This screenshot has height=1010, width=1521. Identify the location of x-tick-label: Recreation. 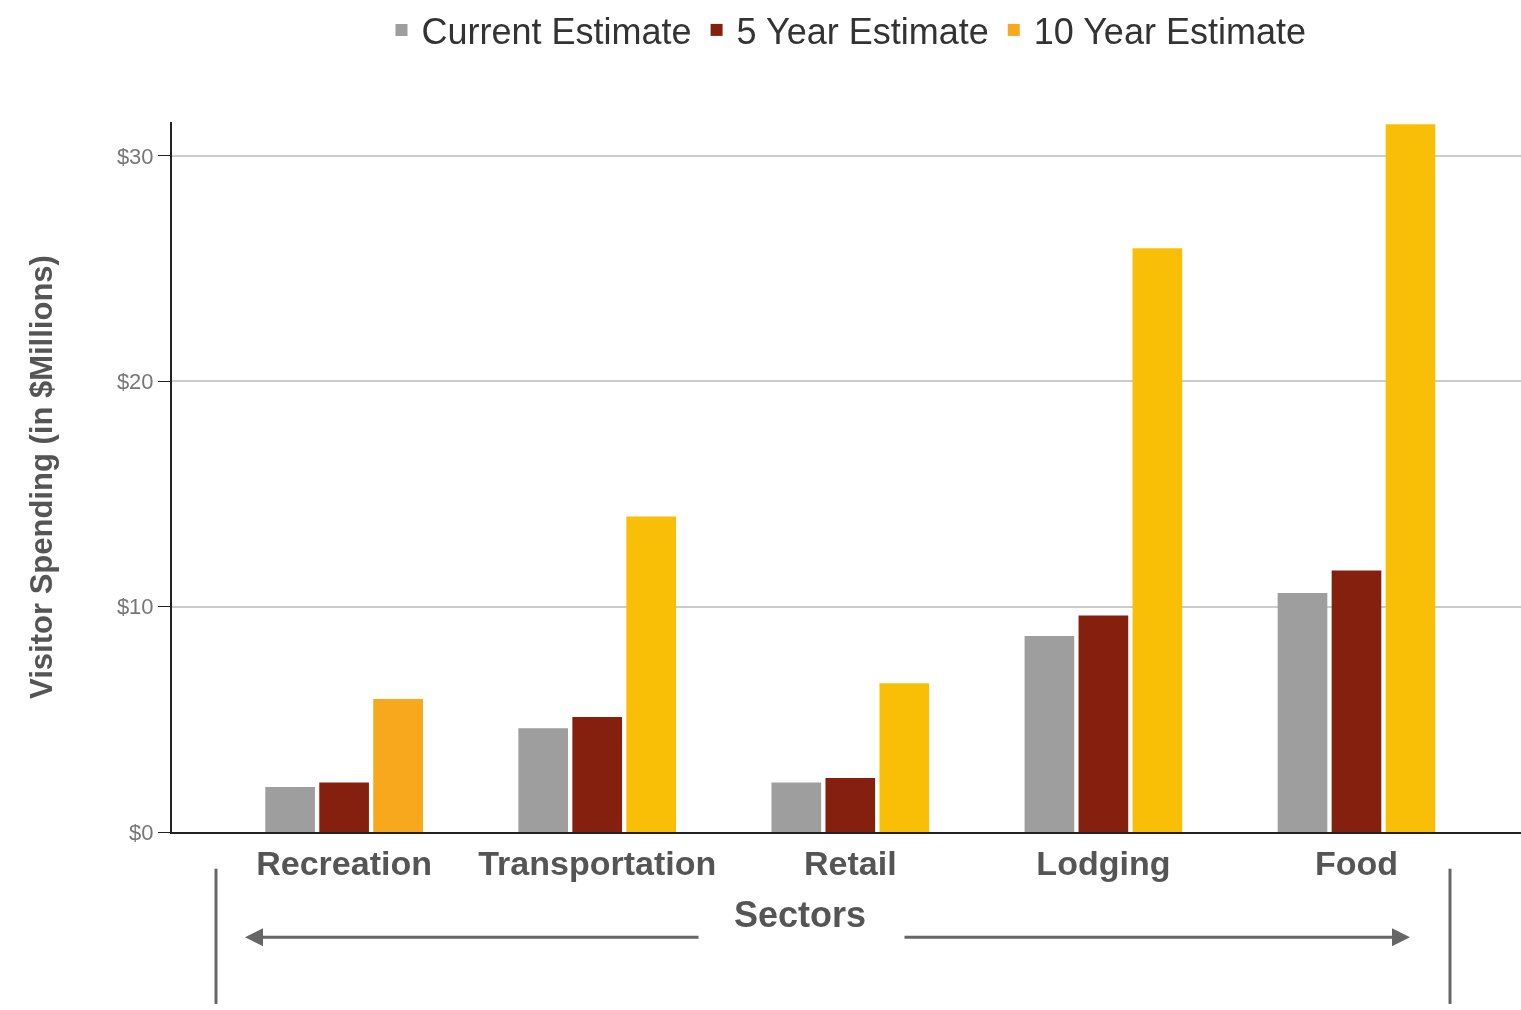
(344, 862).